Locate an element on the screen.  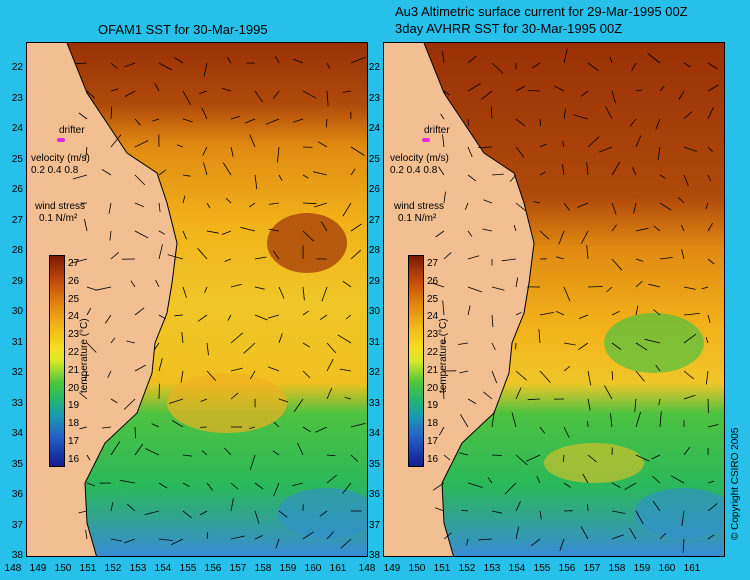
latitude-label: 29 is located at coordinates (17, 281).